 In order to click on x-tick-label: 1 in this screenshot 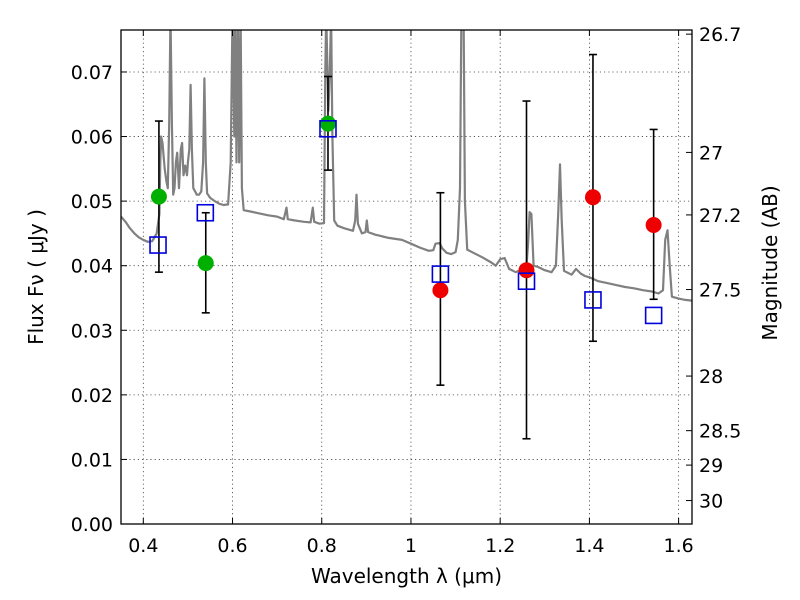, I will do `click(411, 546)`.